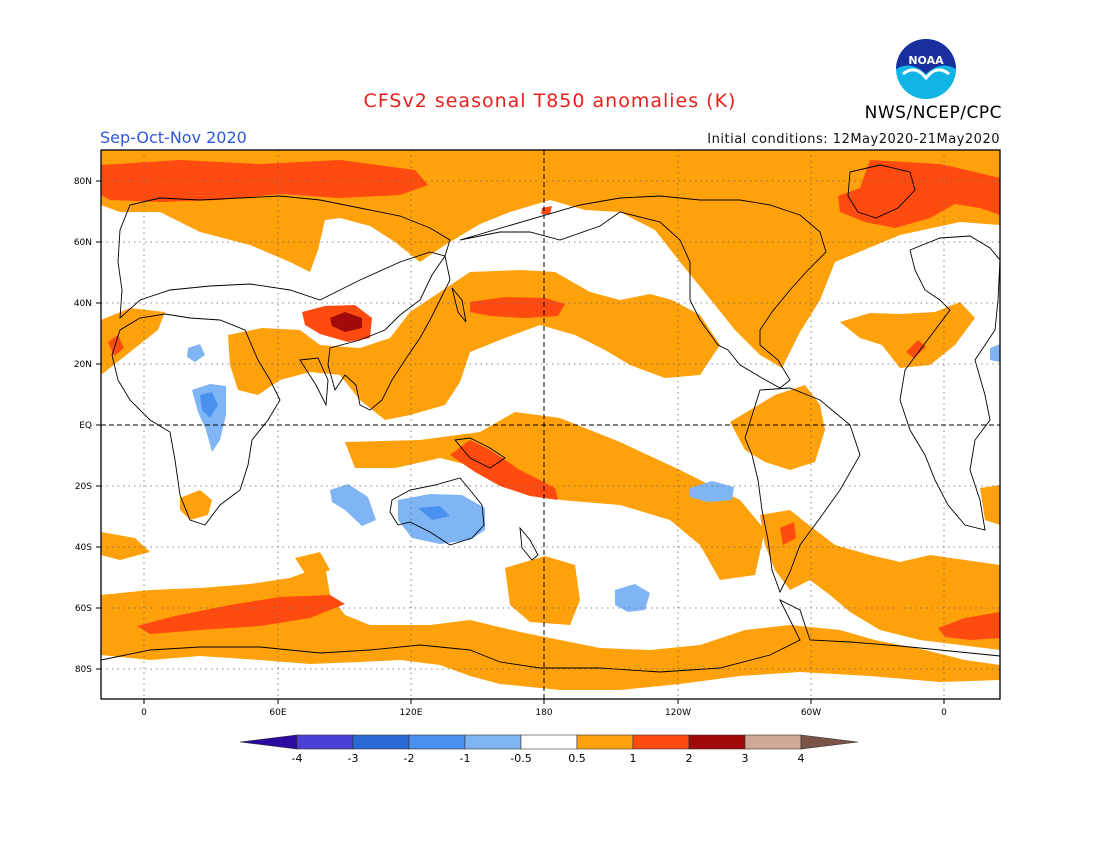 This screenshot has width=1100, height=850. What do you see at coordinates (268, 742) in the screenshot?
I see `colorbar-arrow-left` at bounding box center [268, 742].